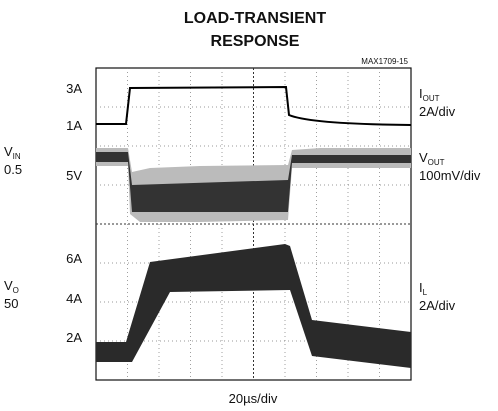 Image resolution: width=498 pixels, height=411 pixels. What do you see at coordinates (254, 105) in the screenshot?
I see `iout-trace` at bounding box center [254, 105].